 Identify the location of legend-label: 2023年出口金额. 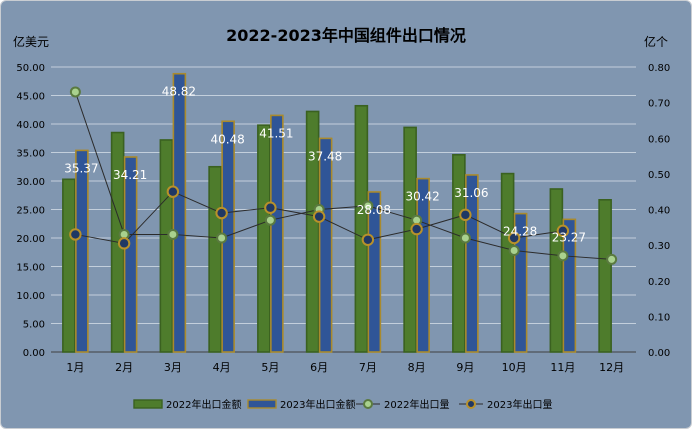
(317, 404).